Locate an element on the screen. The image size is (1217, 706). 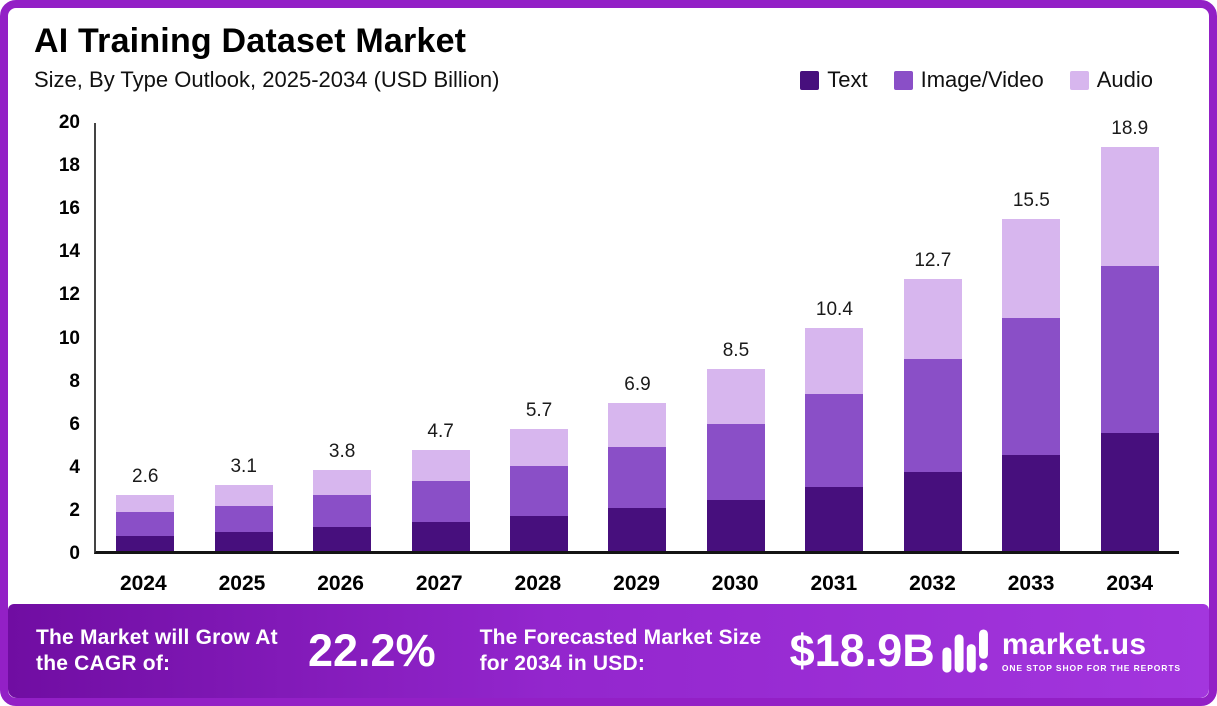
bar-stack-2024 is located at coordinates (145, 523).